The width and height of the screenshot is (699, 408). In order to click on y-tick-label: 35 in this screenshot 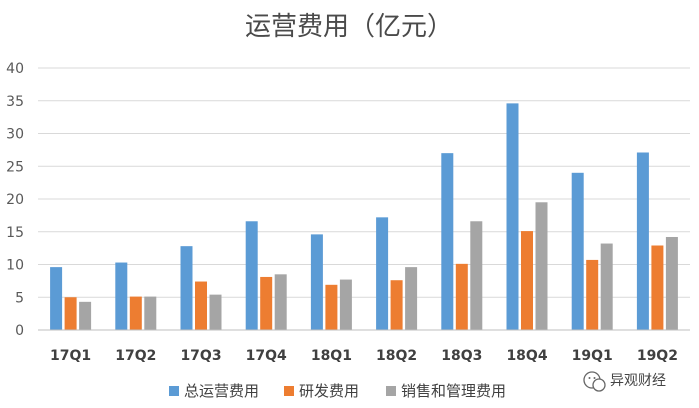, I will do `click(15, 102)`.